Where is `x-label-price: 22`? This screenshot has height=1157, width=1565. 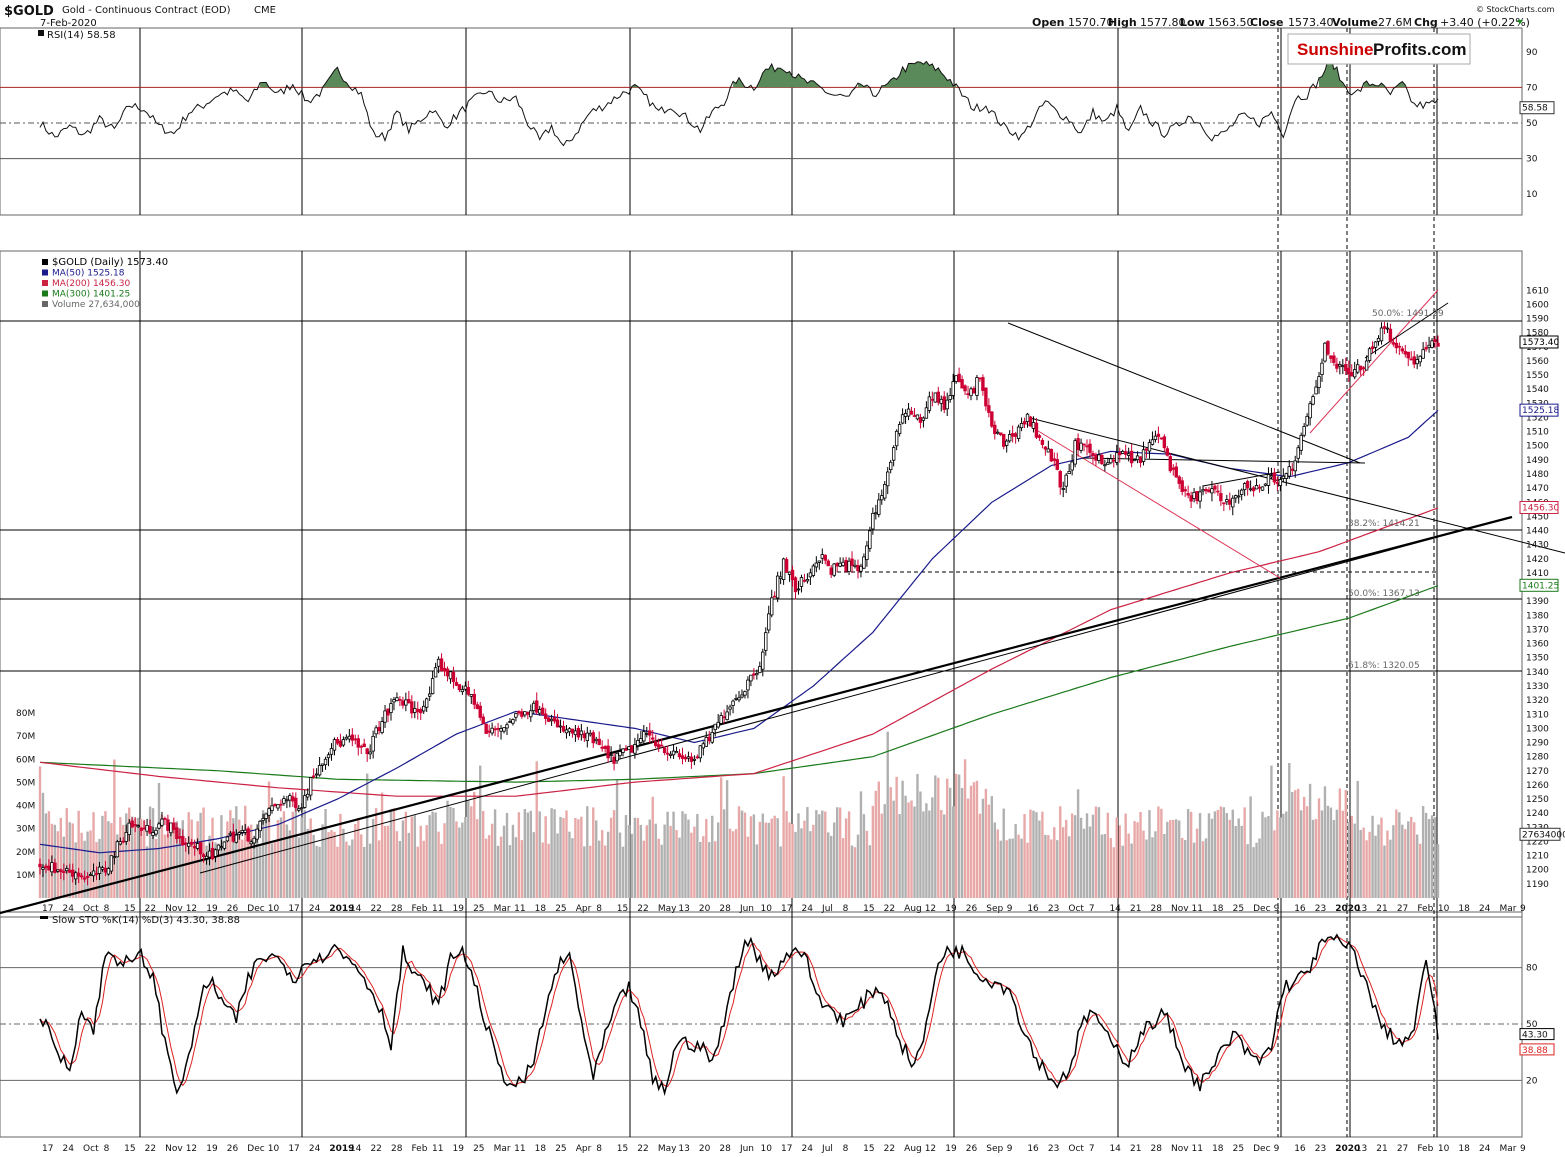 x-label-price: 22 is located at coordinates (375, 909).